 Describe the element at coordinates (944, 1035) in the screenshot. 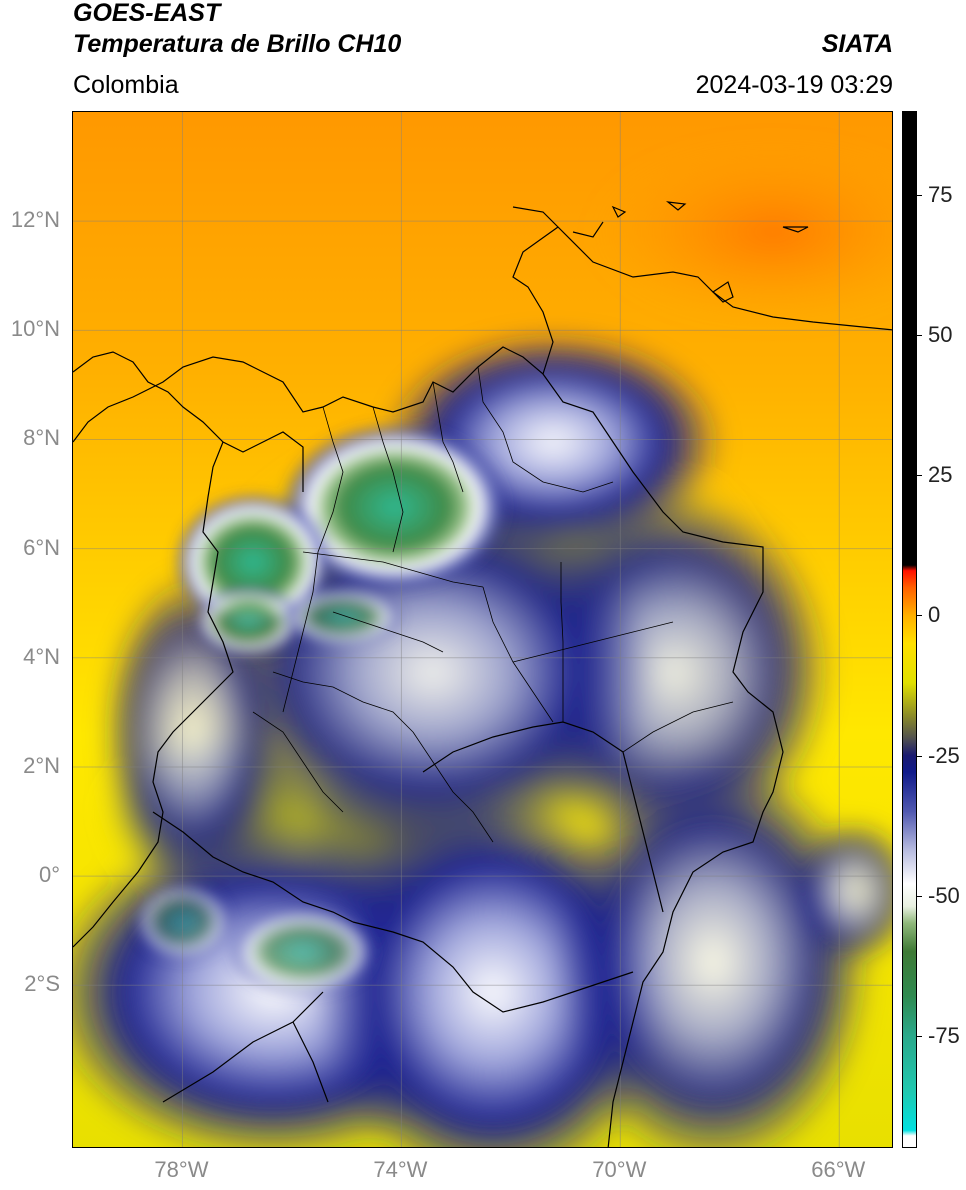

I see `colorbar-tick-label: -75` at that location.